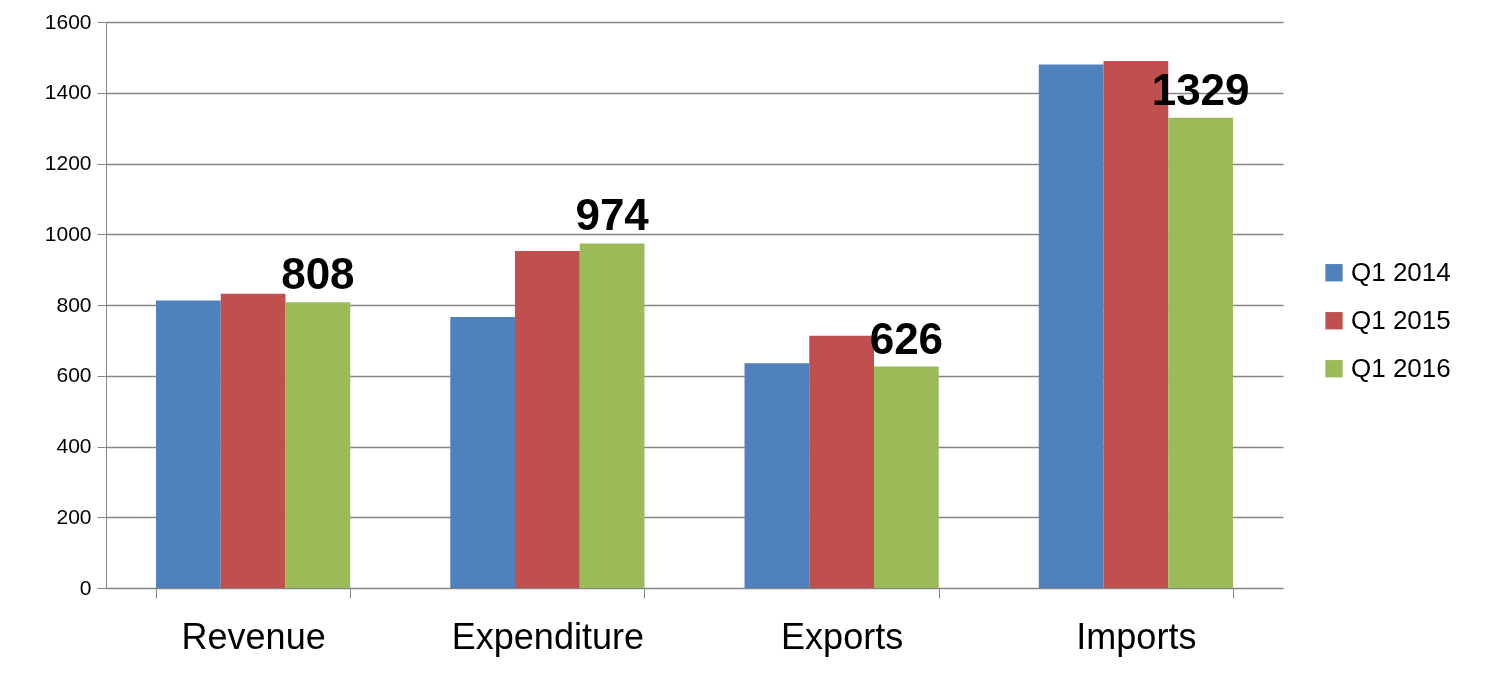 This screenshot has height=674, width=1498. What do you see at coordinates (1401, 319) in the screenshot?
I see `legend-label: Q1 2015` at bounding box center [1401, 319].